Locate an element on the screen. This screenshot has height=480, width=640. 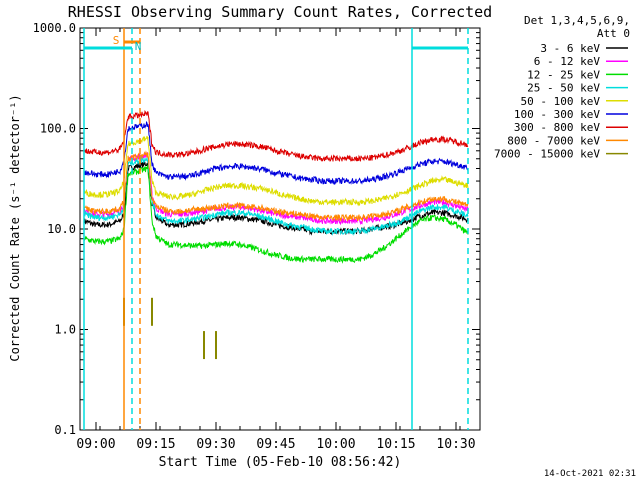
y-axis-label: Corrected Count Rate (s⁻¹ detector⁻¹) is located at coordinates (15, 227).